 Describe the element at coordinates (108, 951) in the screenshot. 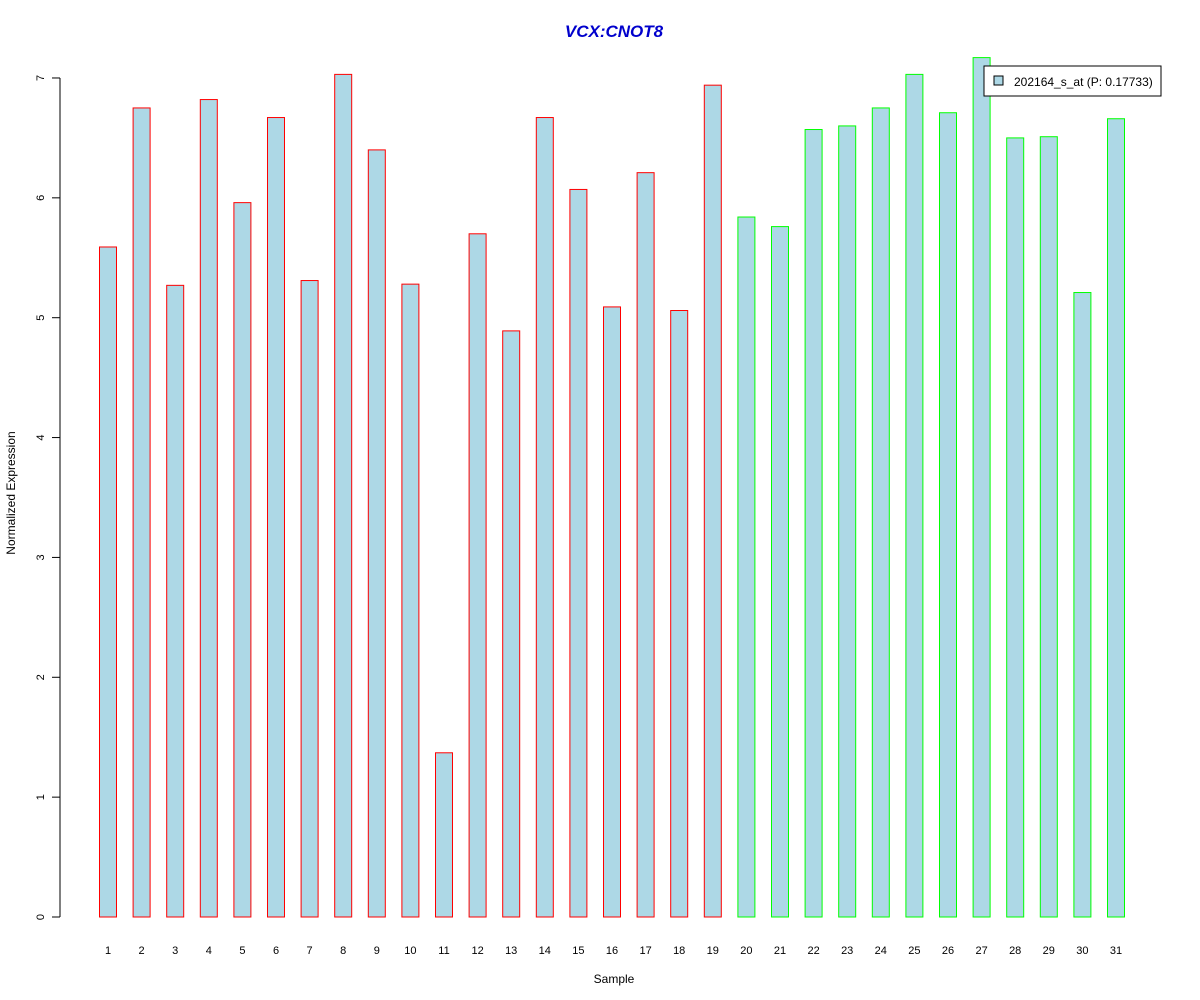

I see `x-tick-label: 1` at that location.